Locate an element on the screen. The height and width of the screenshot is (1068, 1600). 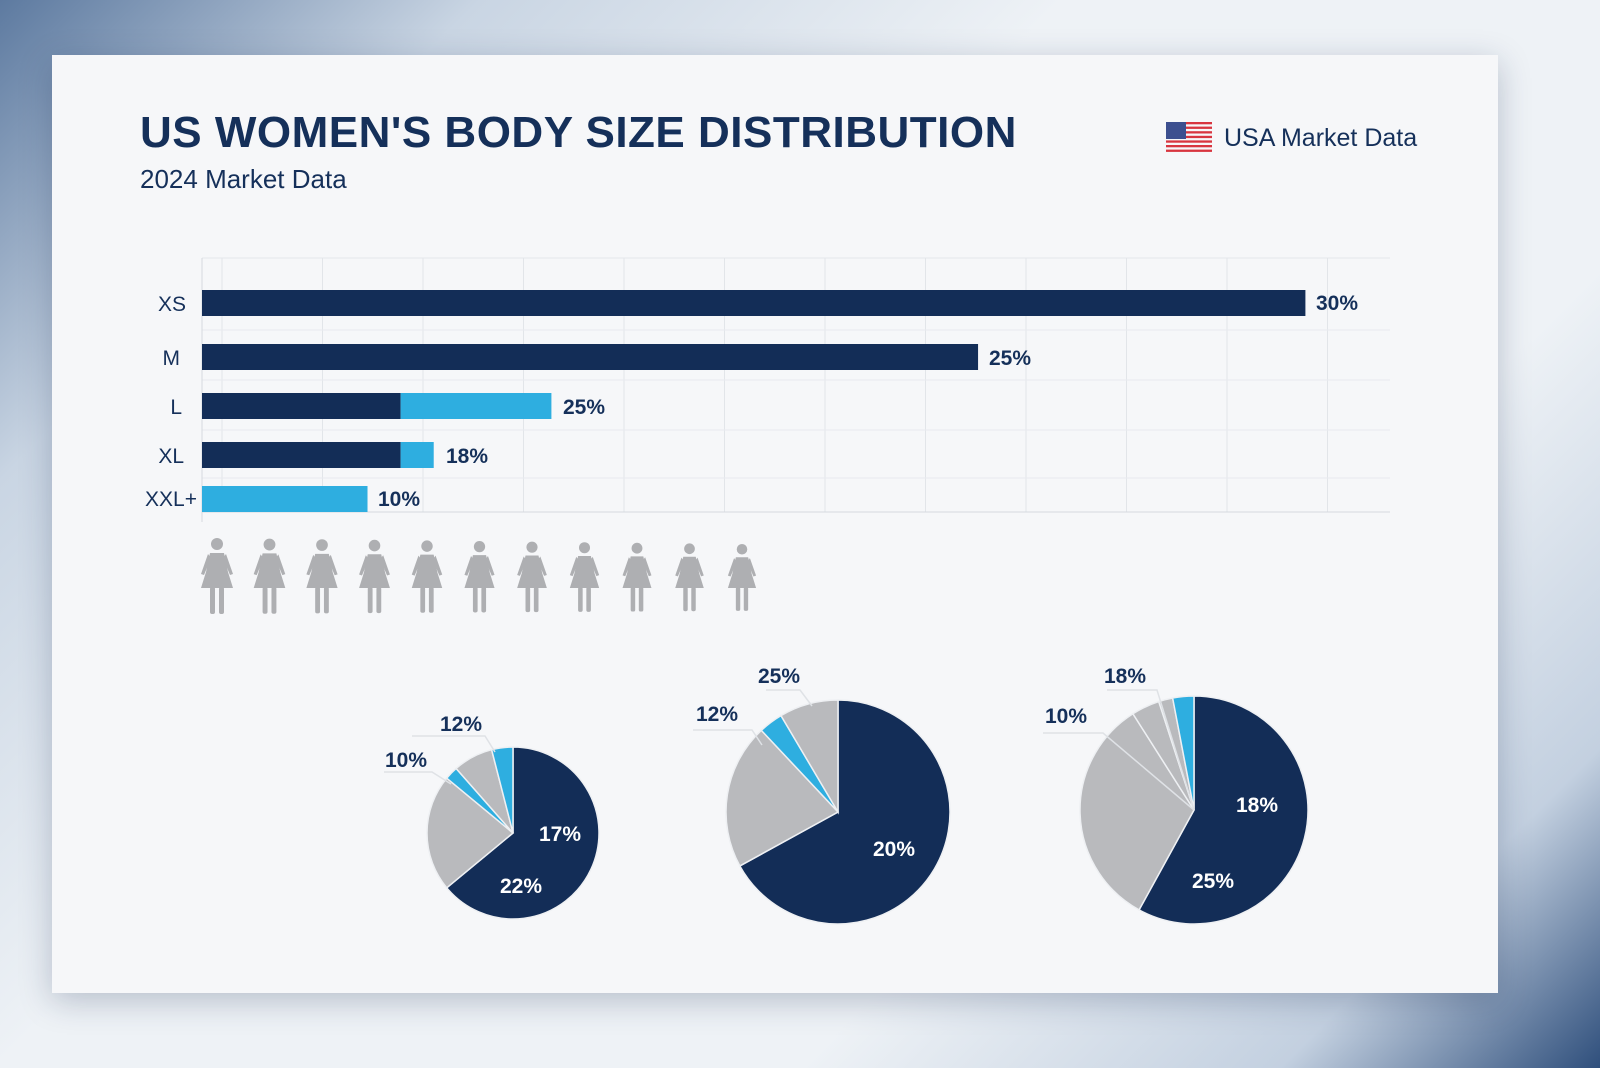
bar-category-label: XS is located at coordinates (172, 304).